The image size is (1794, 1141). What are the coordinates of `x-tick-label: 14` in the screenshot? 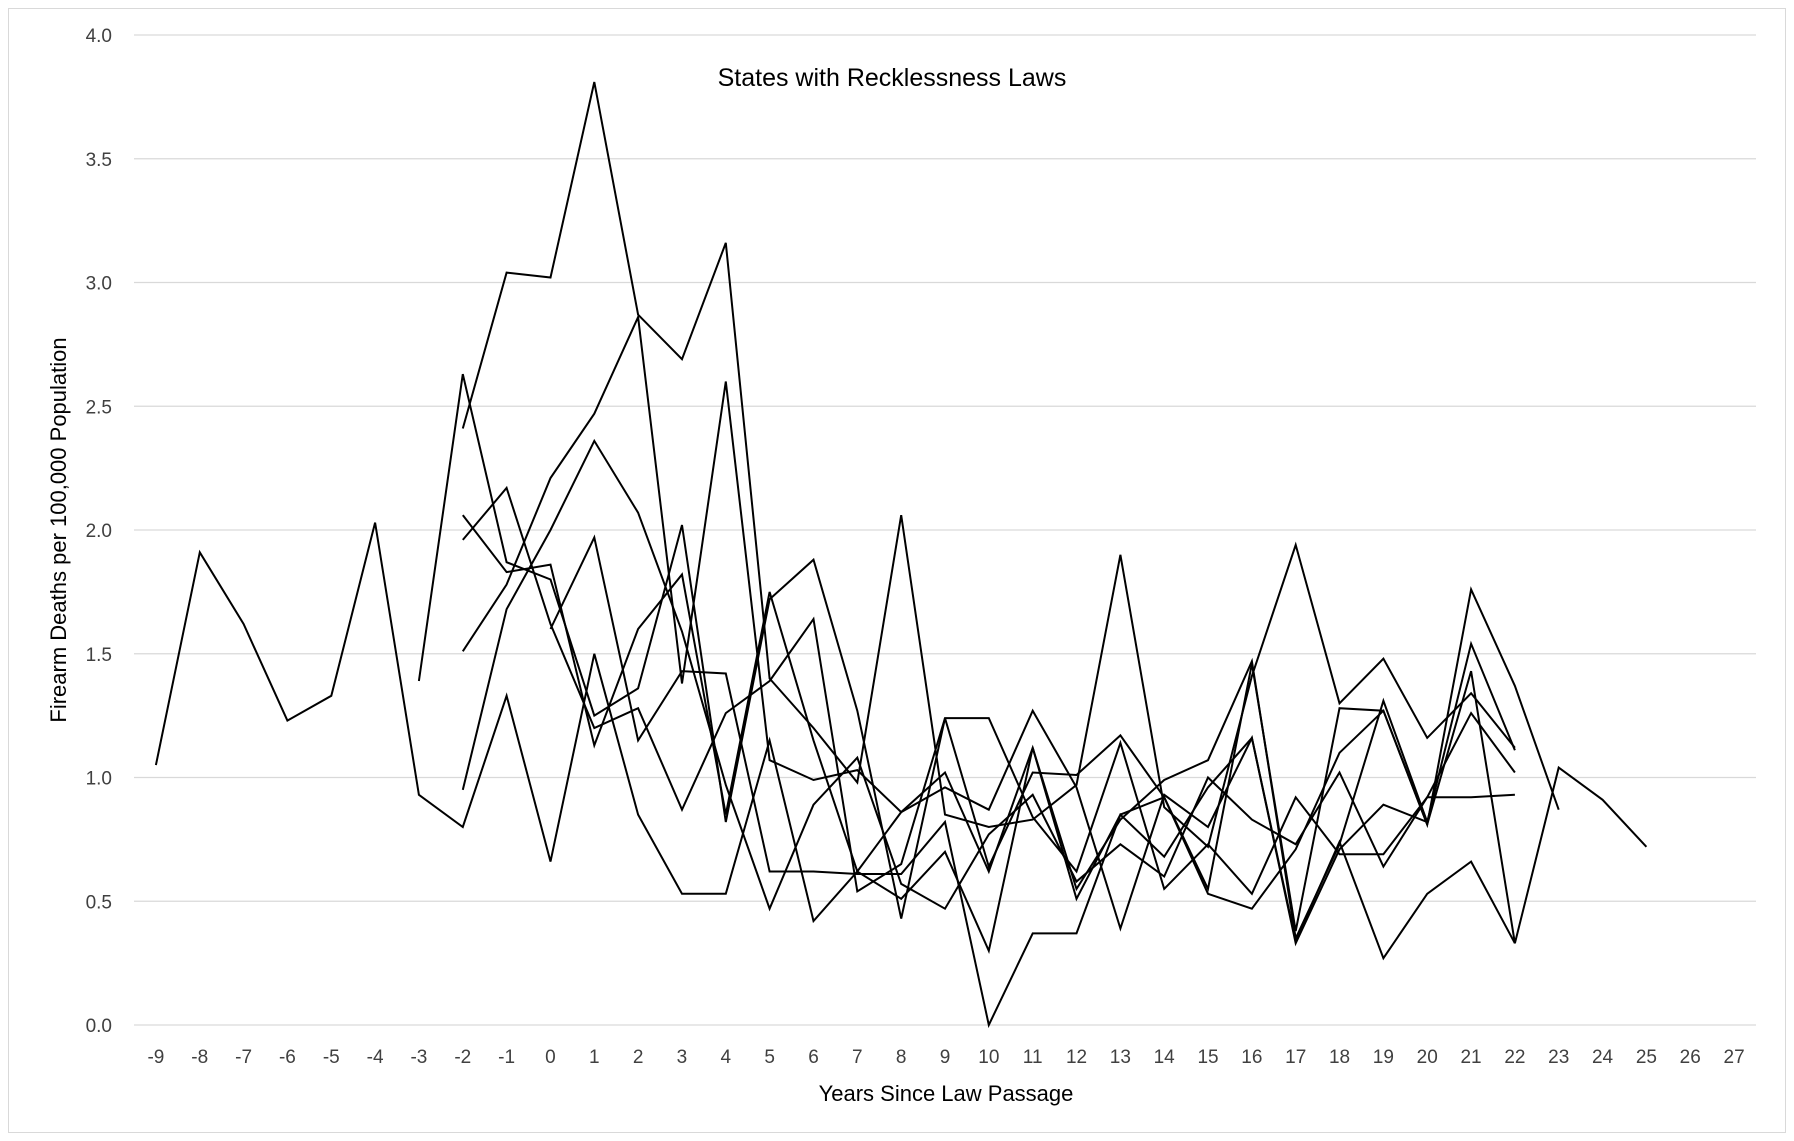 It's located at (1165, 1057).